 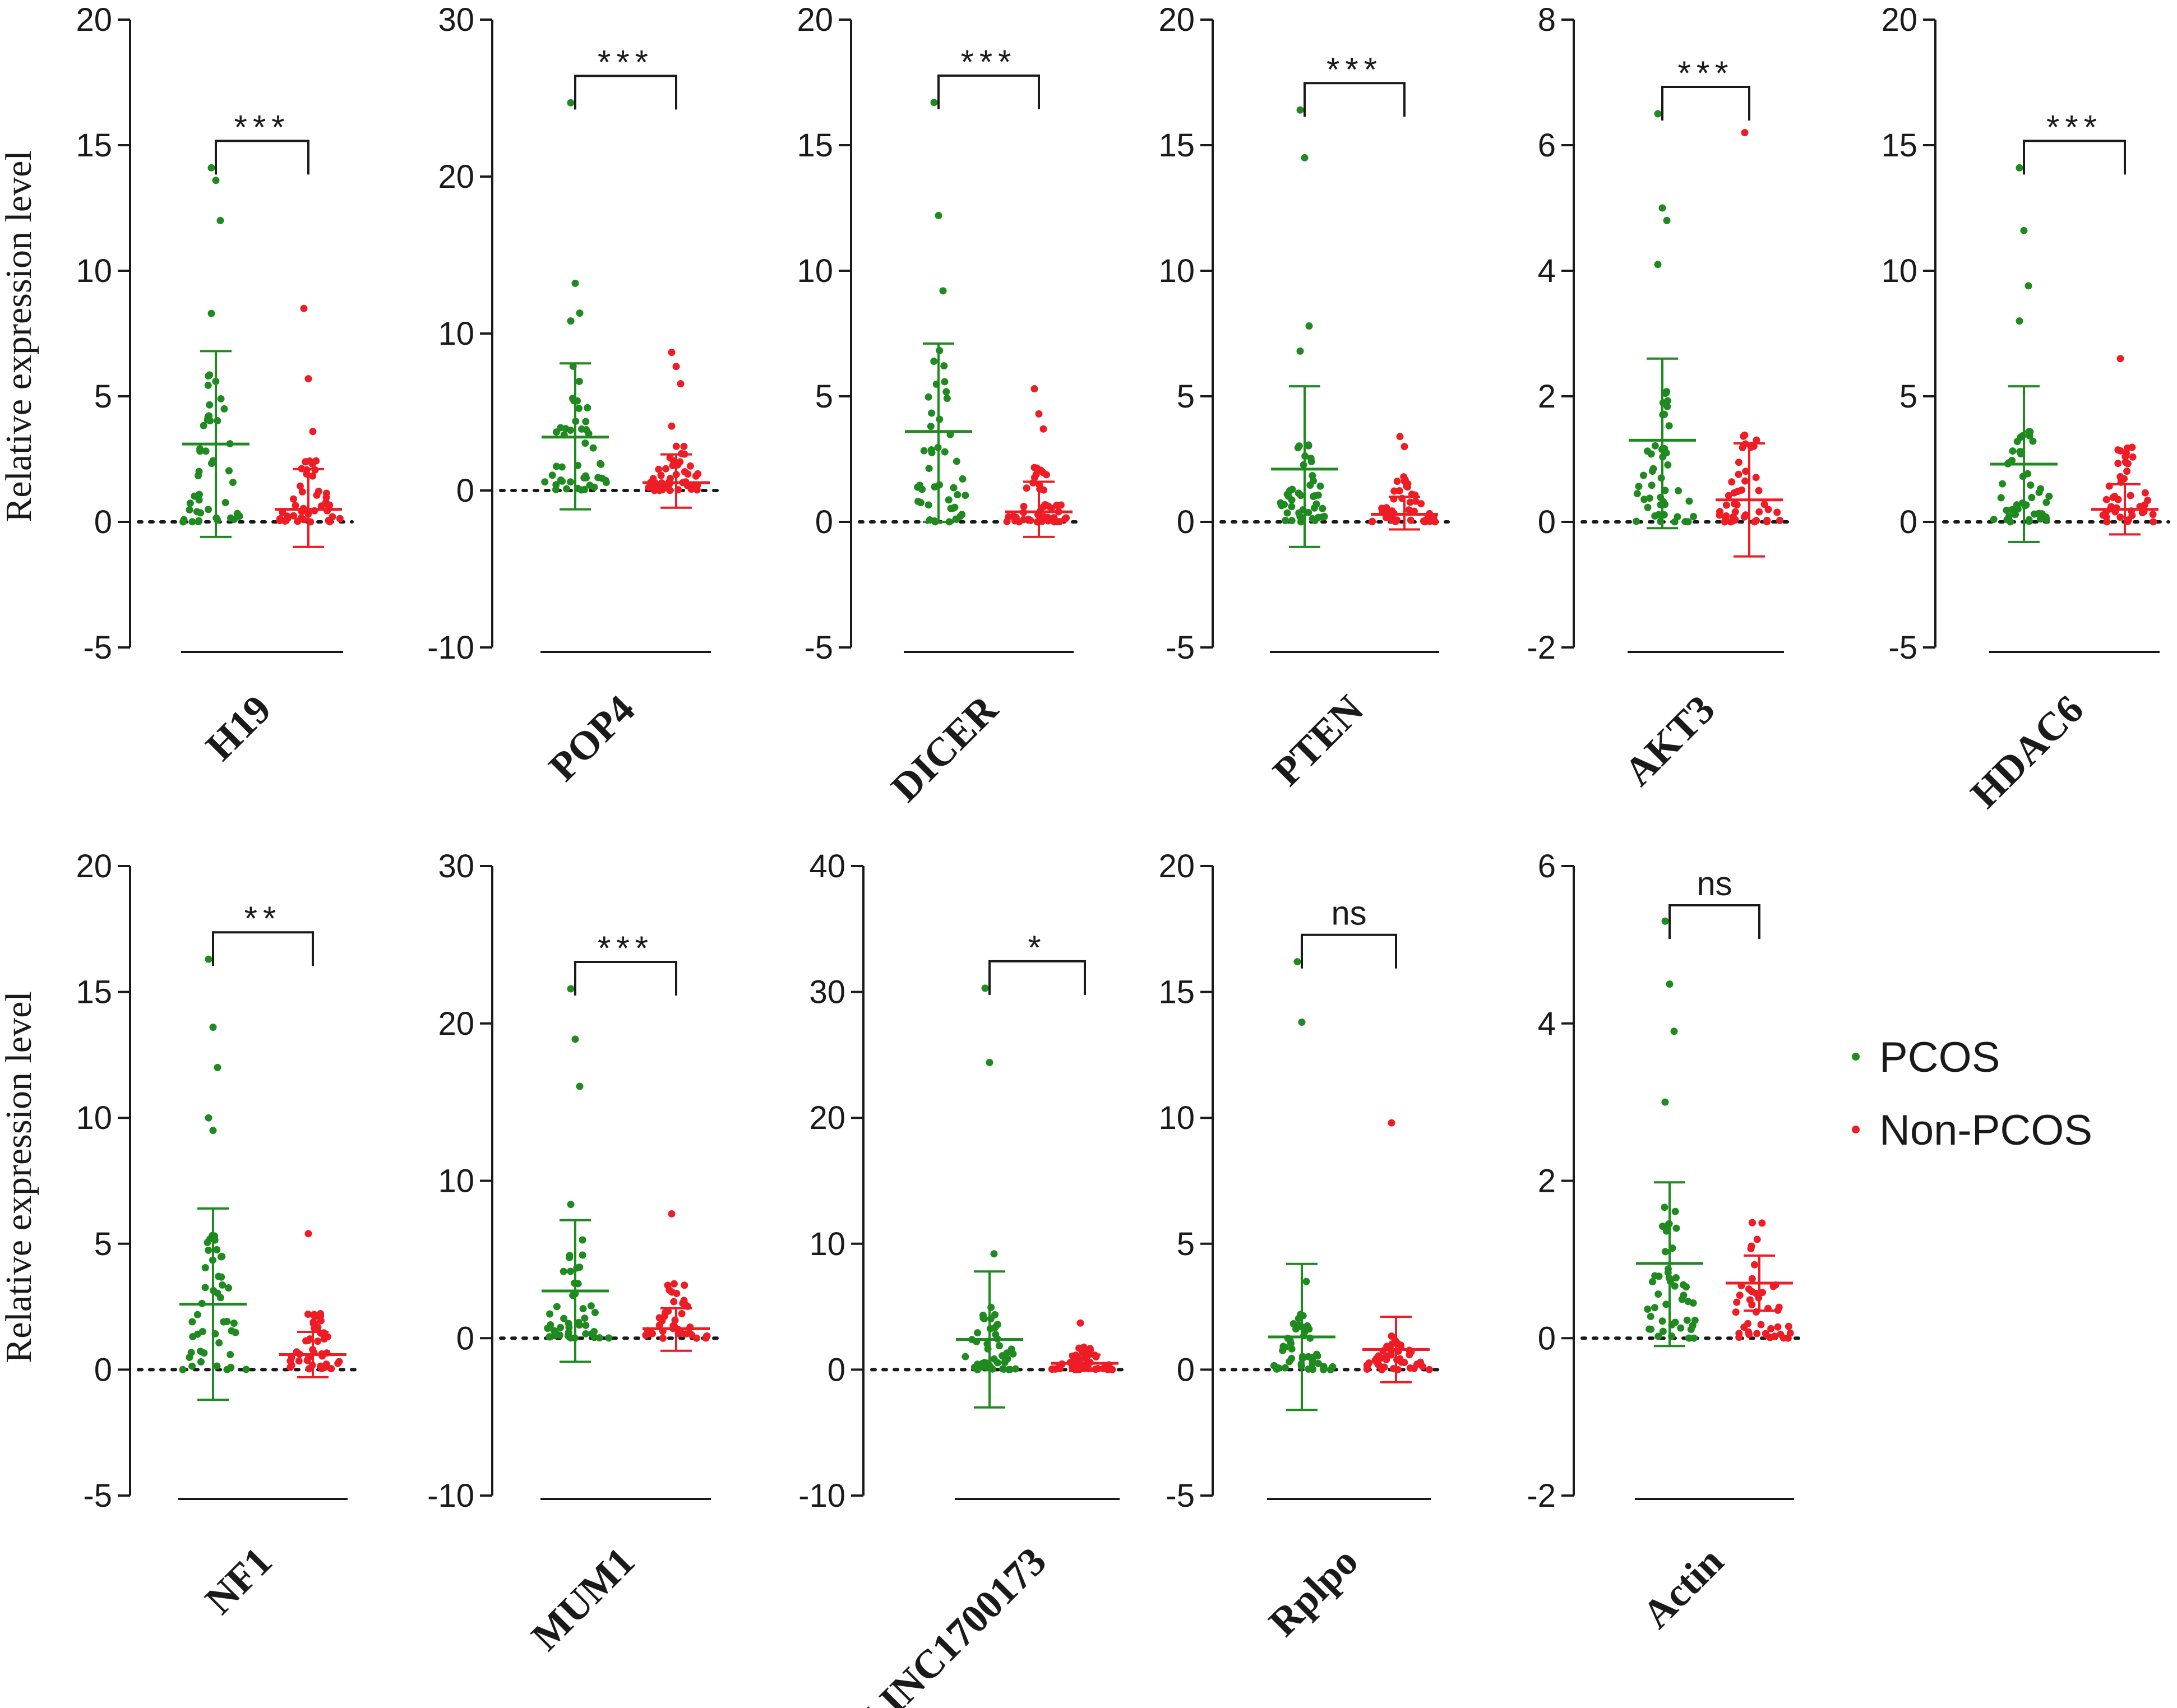 I want to click on y-tick-label: -2, so click(x=1542, y=1496).